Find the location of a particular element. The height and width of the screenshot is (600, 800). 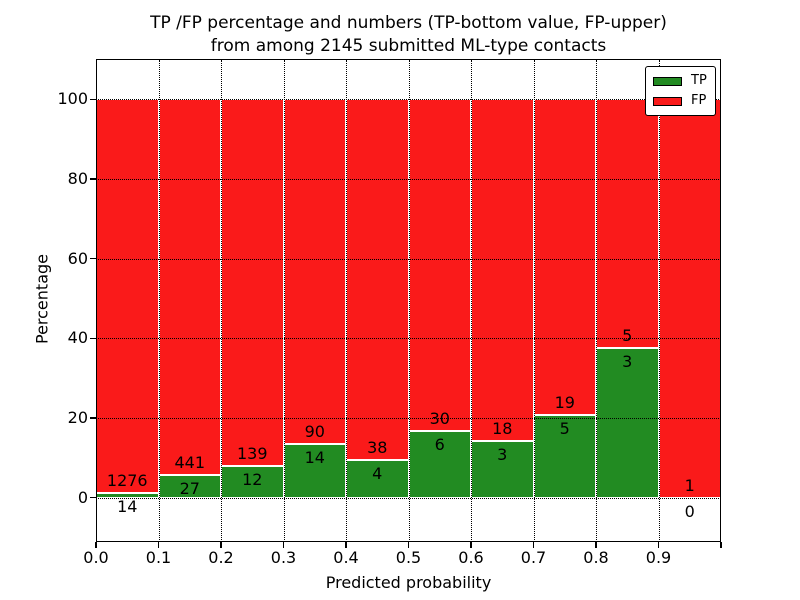

fp-count-label: 30 is located at coordinates (439, 419).